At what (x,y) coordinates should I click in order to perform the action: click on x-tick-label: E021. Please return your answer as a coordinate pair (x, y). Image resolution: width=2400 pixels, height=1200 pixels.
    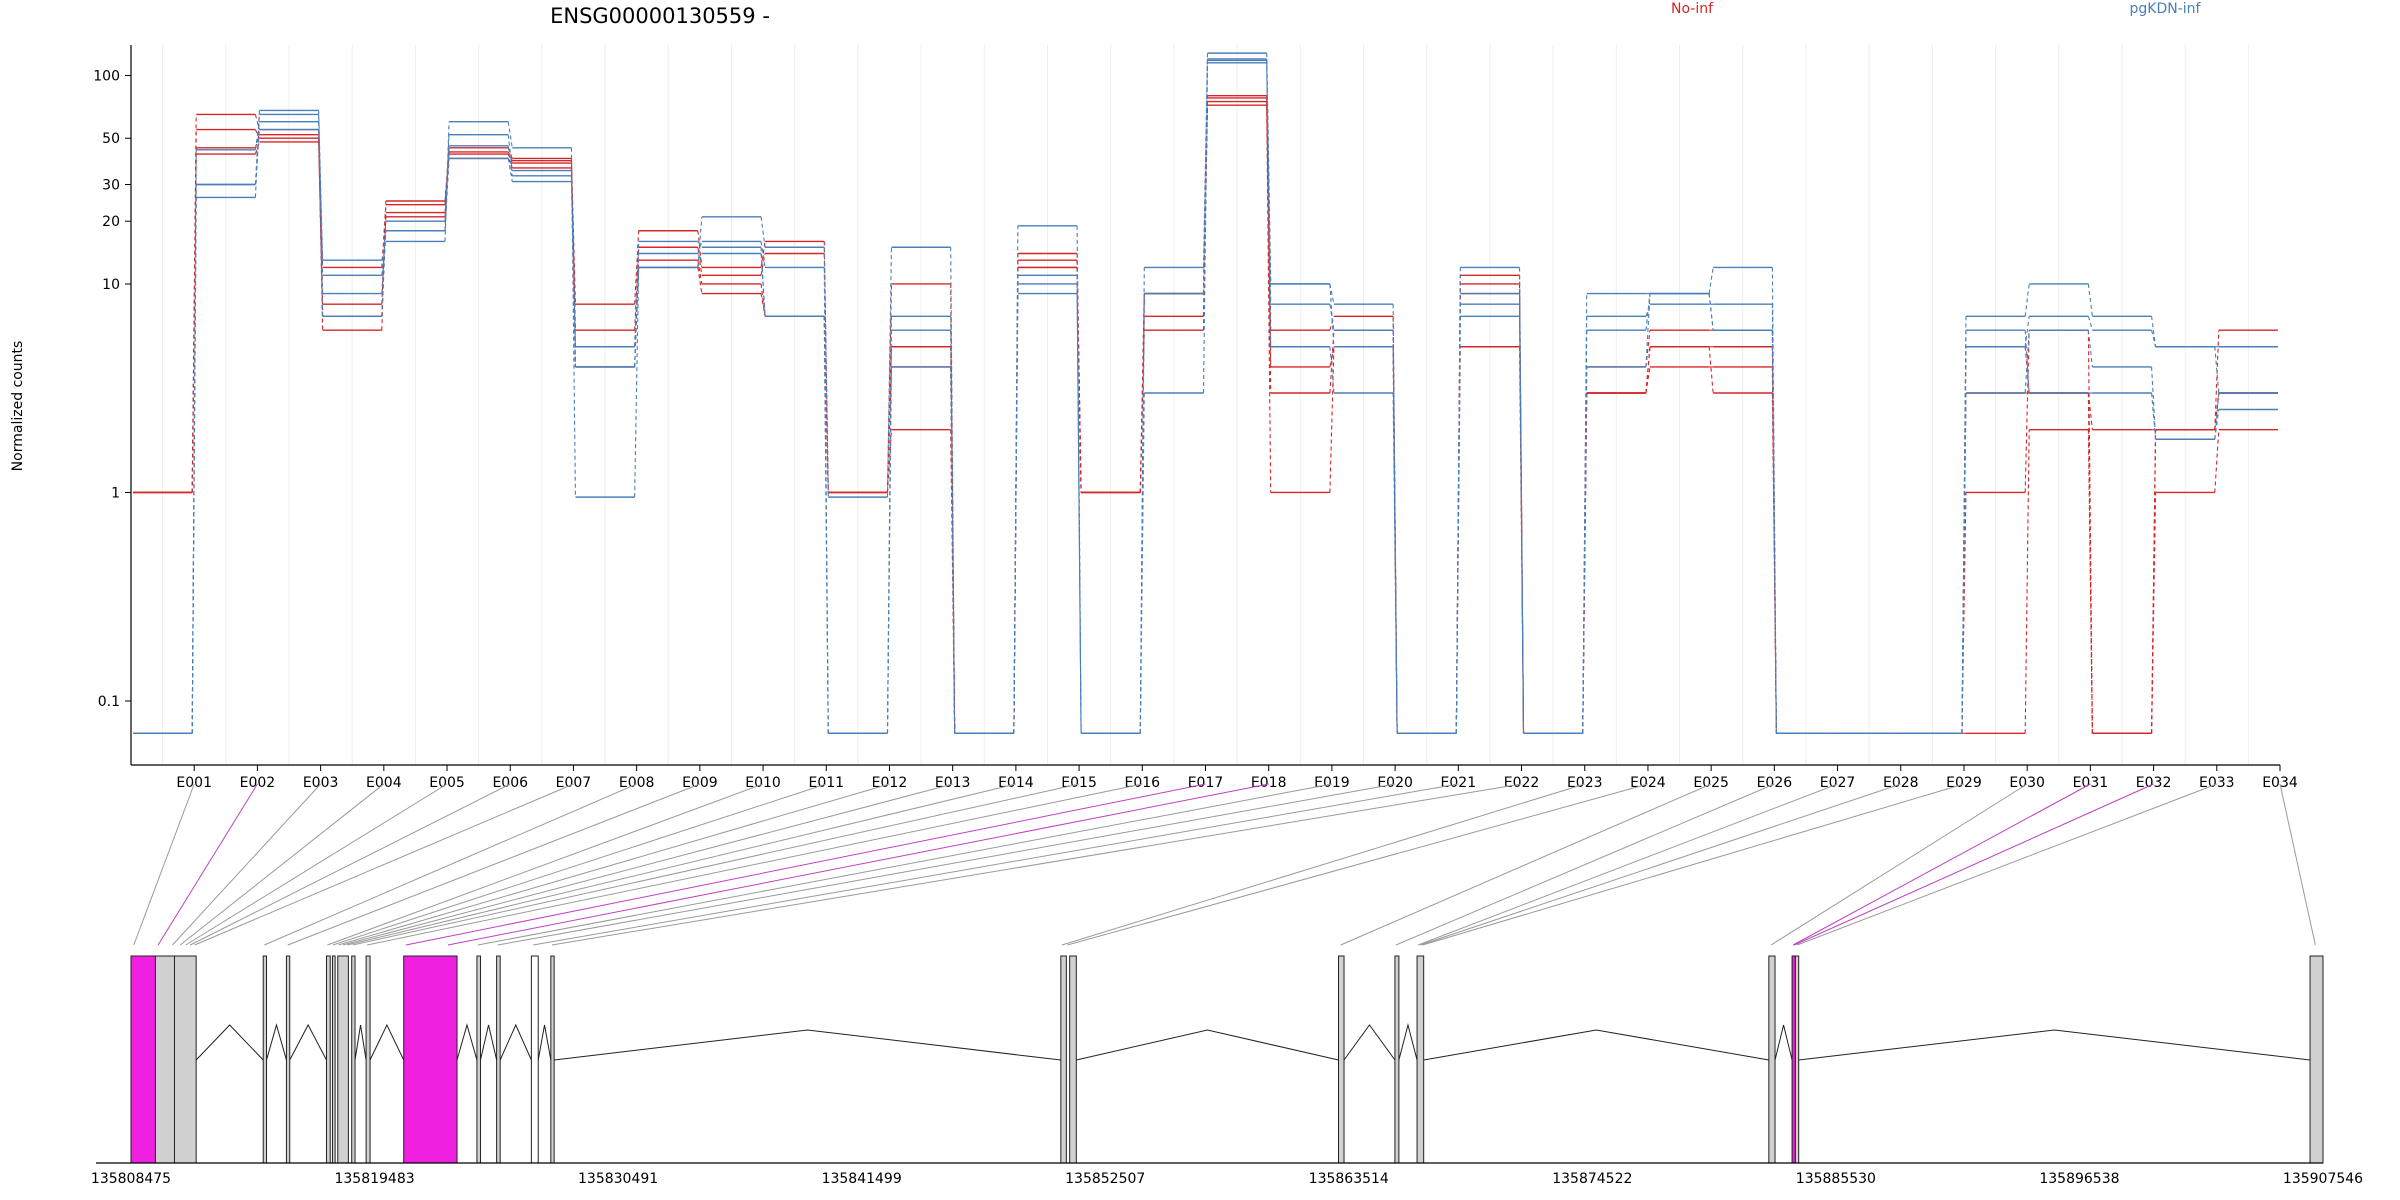
    Looking at the image, I should click on (1459, 783).